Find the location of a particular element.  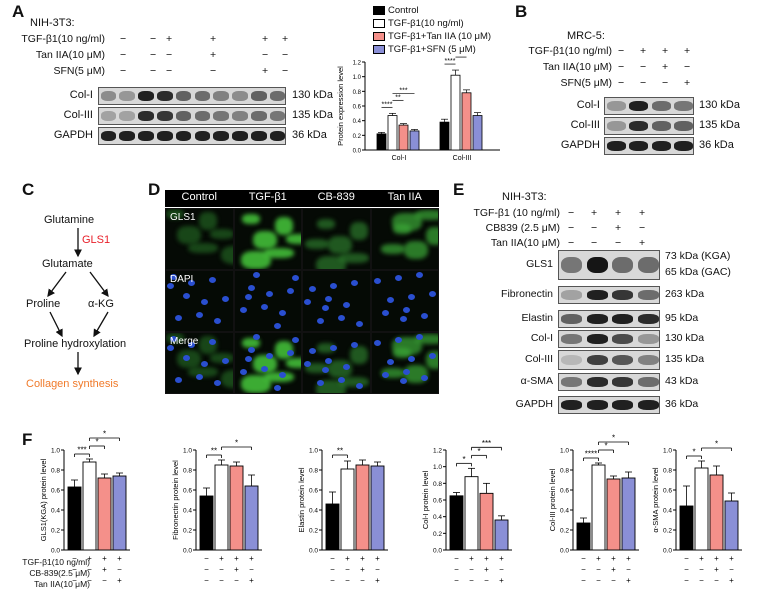

micrograph-gls1 is located at coordinates (267, 239).